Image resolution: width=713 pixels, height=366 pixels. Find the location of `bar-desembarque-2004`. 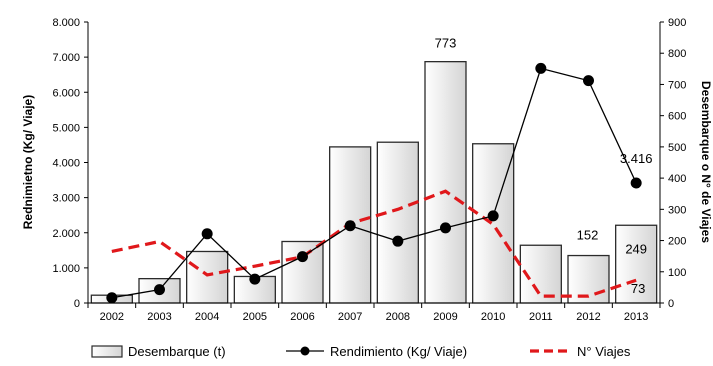

bar-desembarque-2004 is located at coordinates (207, 277).